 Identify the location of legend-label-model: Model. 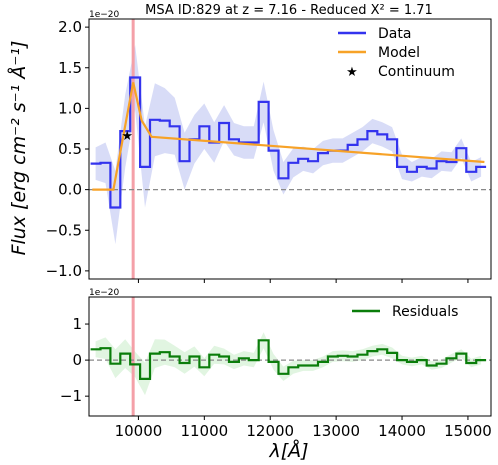
(399, 53).